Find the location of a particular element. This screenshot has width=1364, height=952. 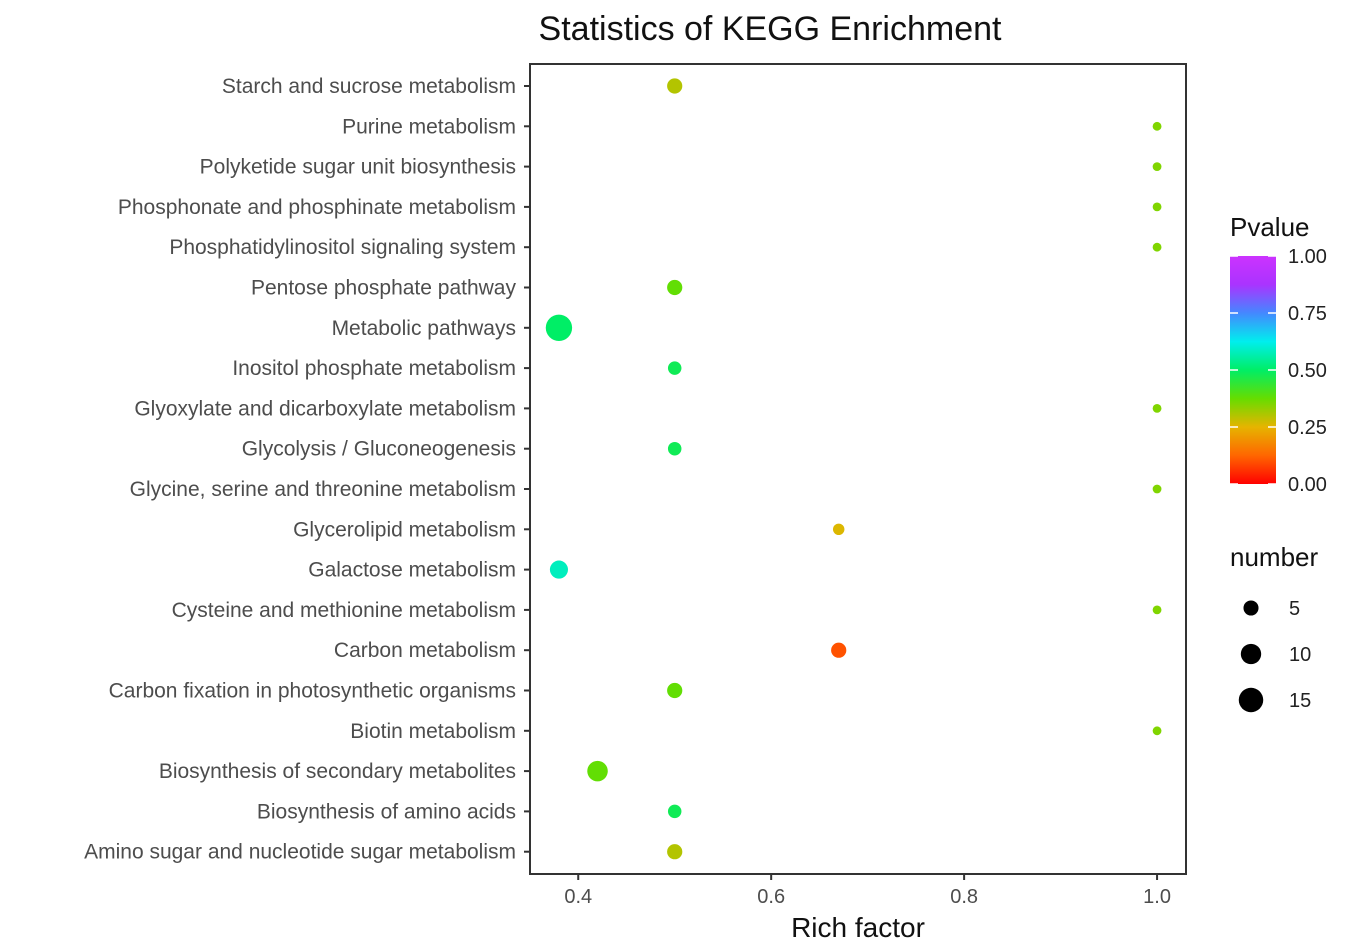

pvalue-label-0-75: 0.75 is located at coordinates (1307, 314).